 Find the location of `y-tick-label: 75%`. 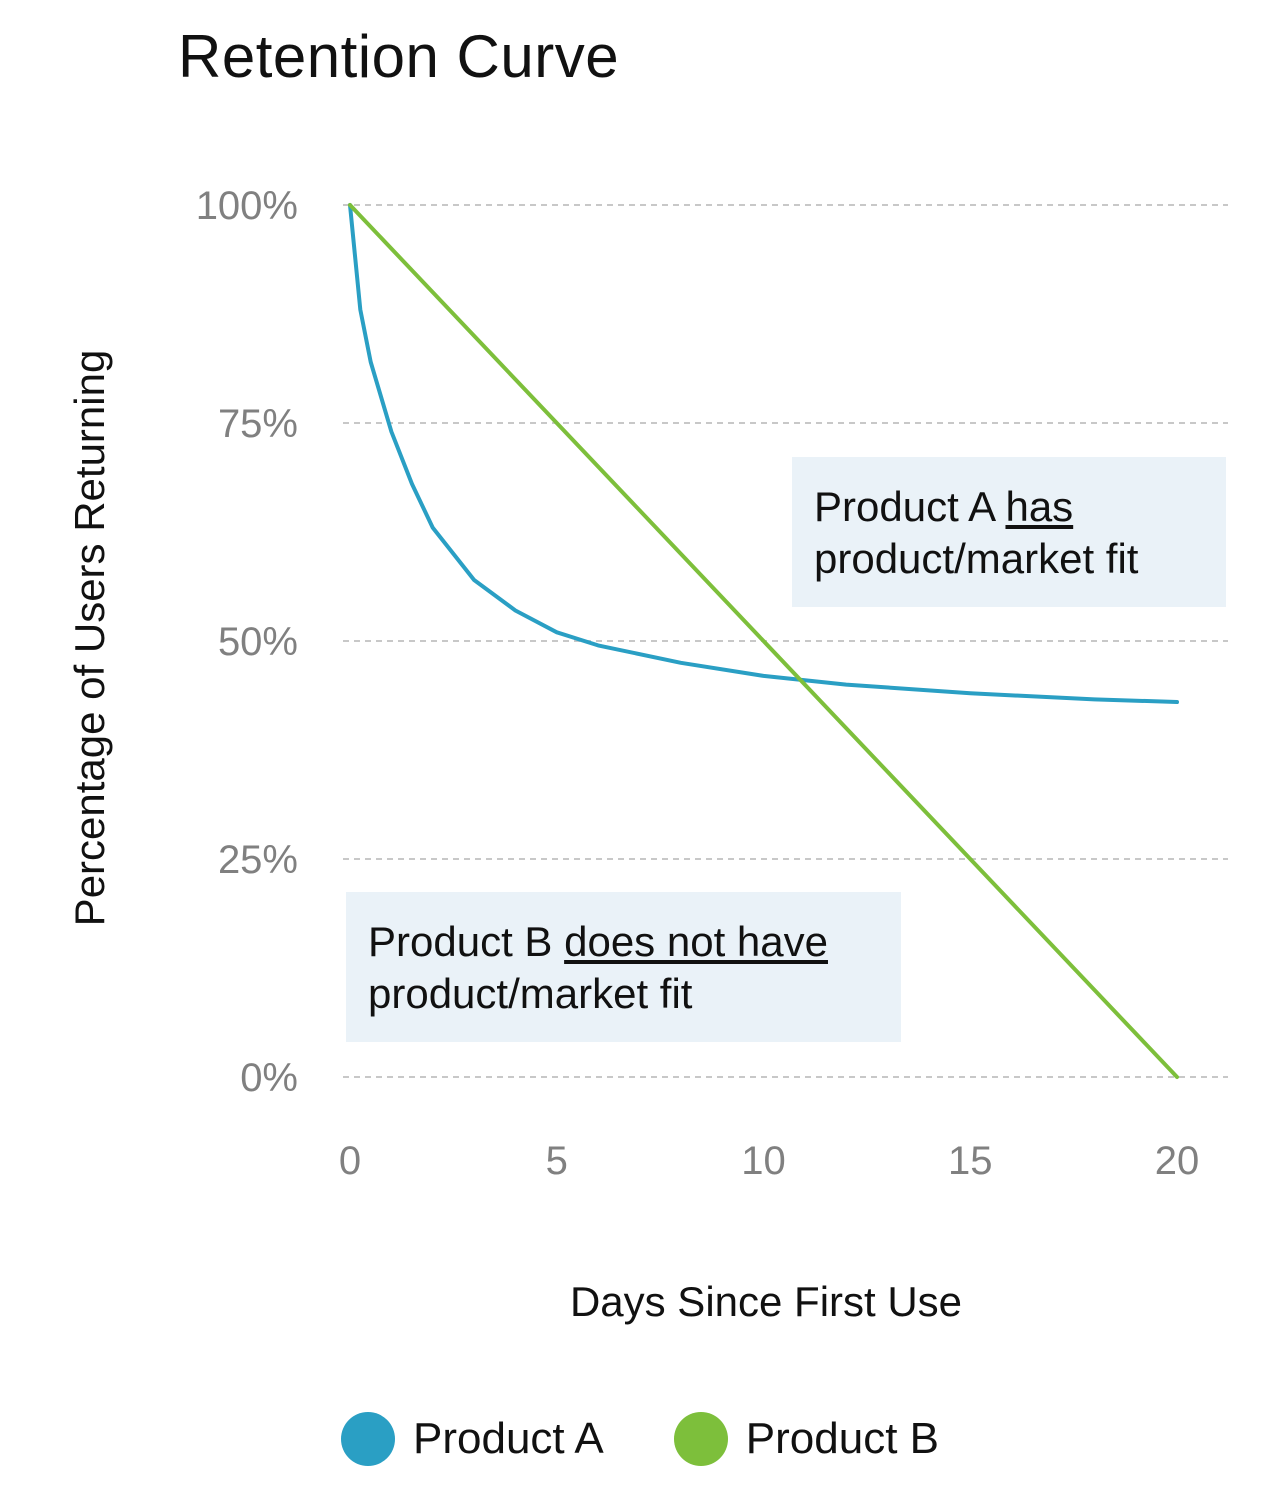

y-tick-label: 75% is located at coordinates (258, 424).